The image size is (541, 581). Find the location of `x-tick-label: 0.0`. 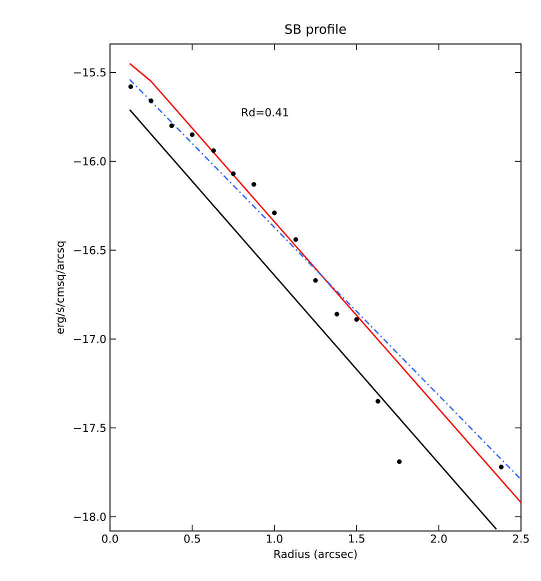

x-tick-label: 0.0 is located at coordinates (110, 538).